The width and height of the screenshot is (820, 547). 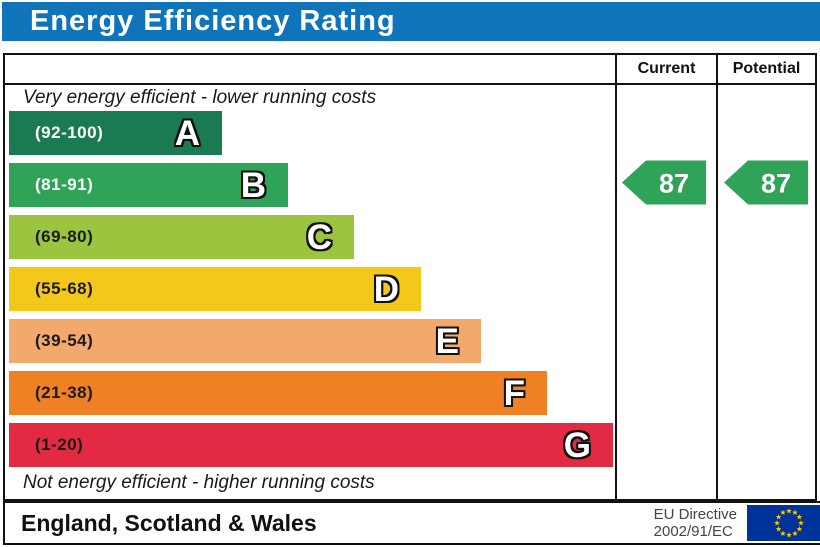 I want to click on band-row-c: (69-80) C, so click(x=181, y=237).